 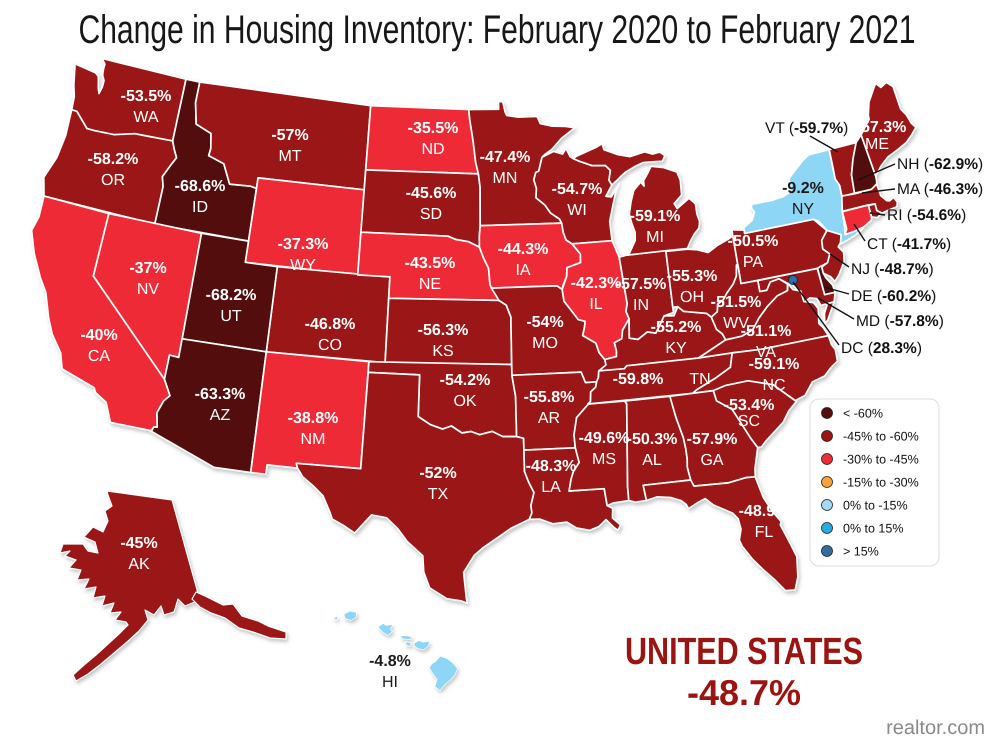 I want to click on svg-text: WA, so click(x=146, y=117).